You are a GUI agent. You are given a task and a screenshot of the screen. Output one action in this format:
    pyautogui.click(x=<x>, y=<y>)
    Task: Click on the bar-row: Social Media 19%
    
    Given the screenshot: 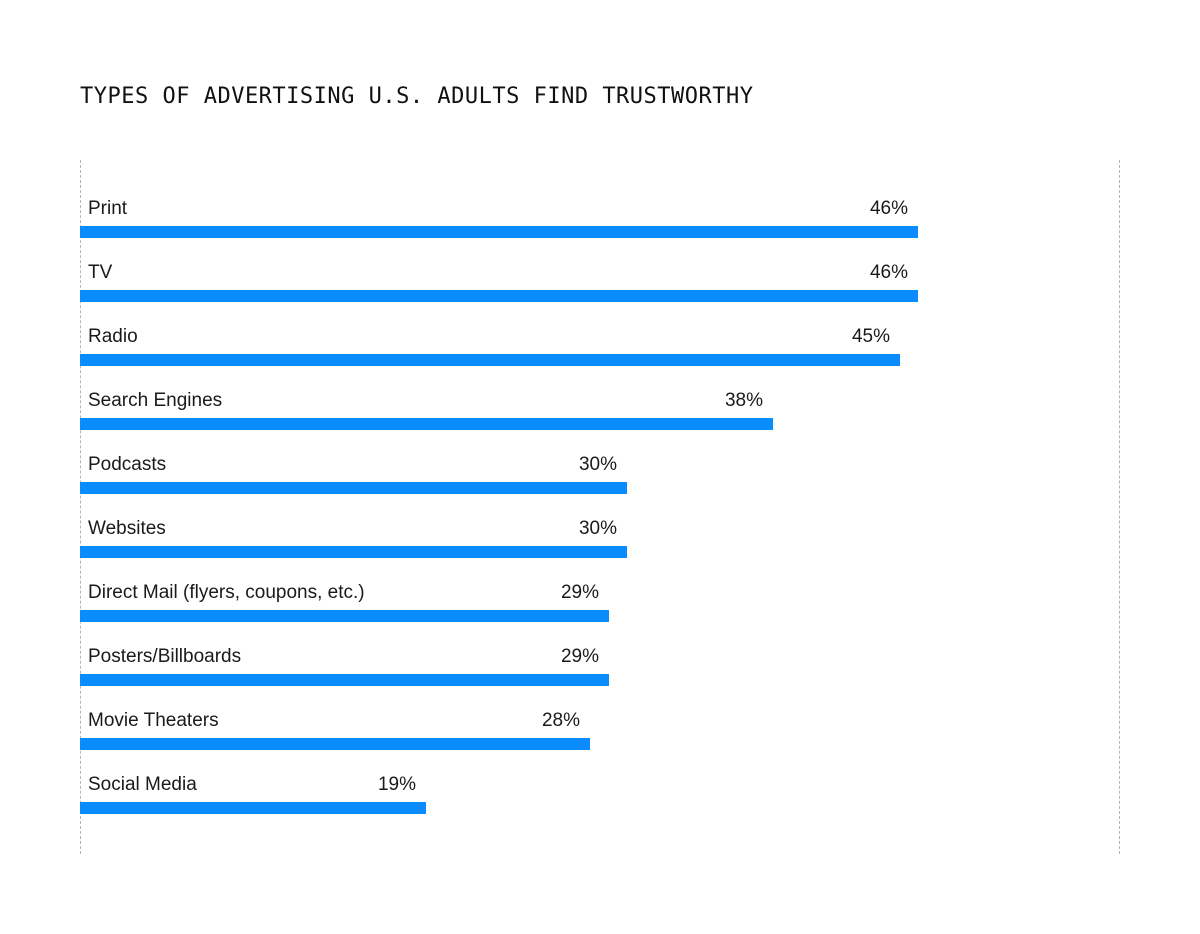 What is the action you would take?
    pyautogui.click(x=600, y=796)
    